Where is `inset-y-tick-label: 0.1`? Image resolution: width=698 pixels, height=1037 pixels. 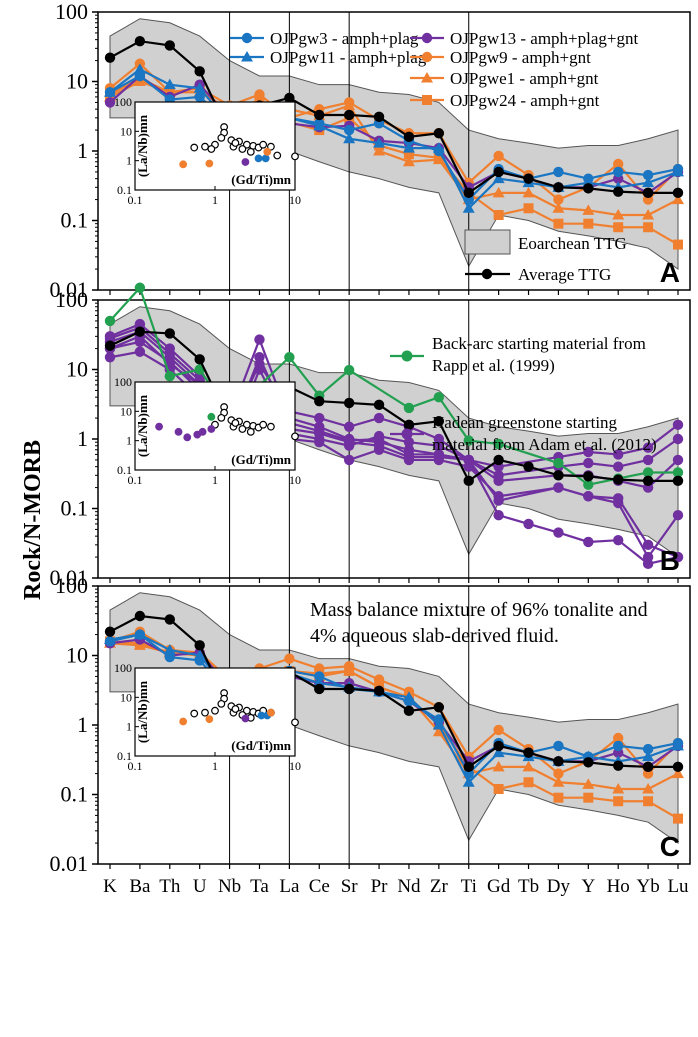 inset-y-tick-label: 0.1 is located at coordinates (124, 756).